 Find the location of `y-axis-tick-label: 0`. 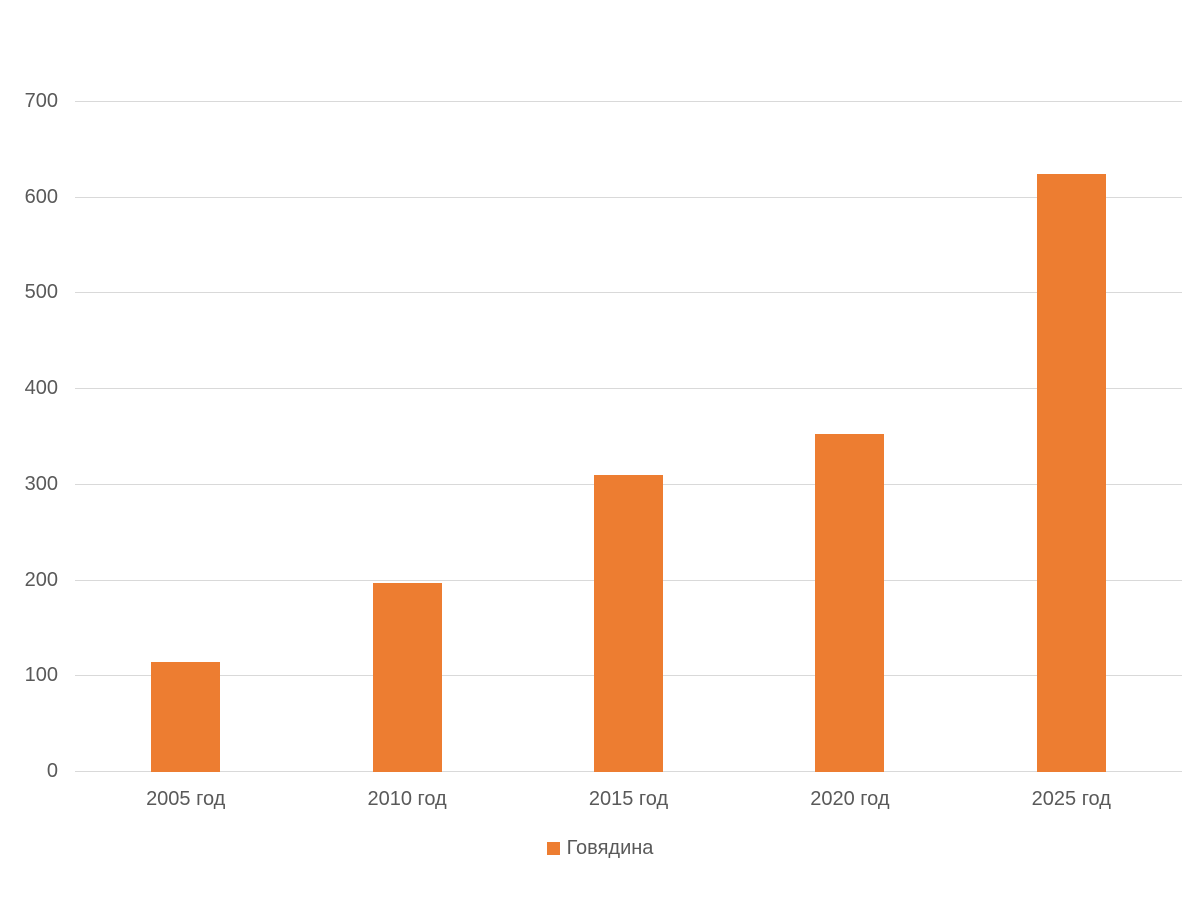

y-axis-tick-label: 0 is located at coordinates (52, 771).